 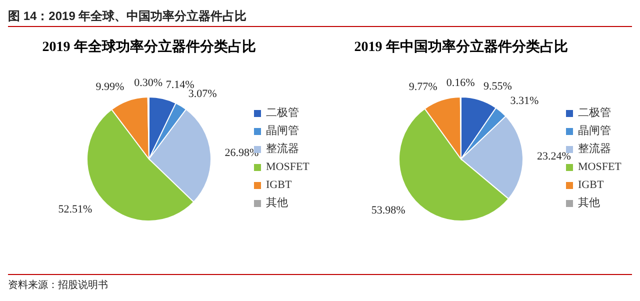 I want to click on data-label: 9.99%, so click(x=110, y=87).